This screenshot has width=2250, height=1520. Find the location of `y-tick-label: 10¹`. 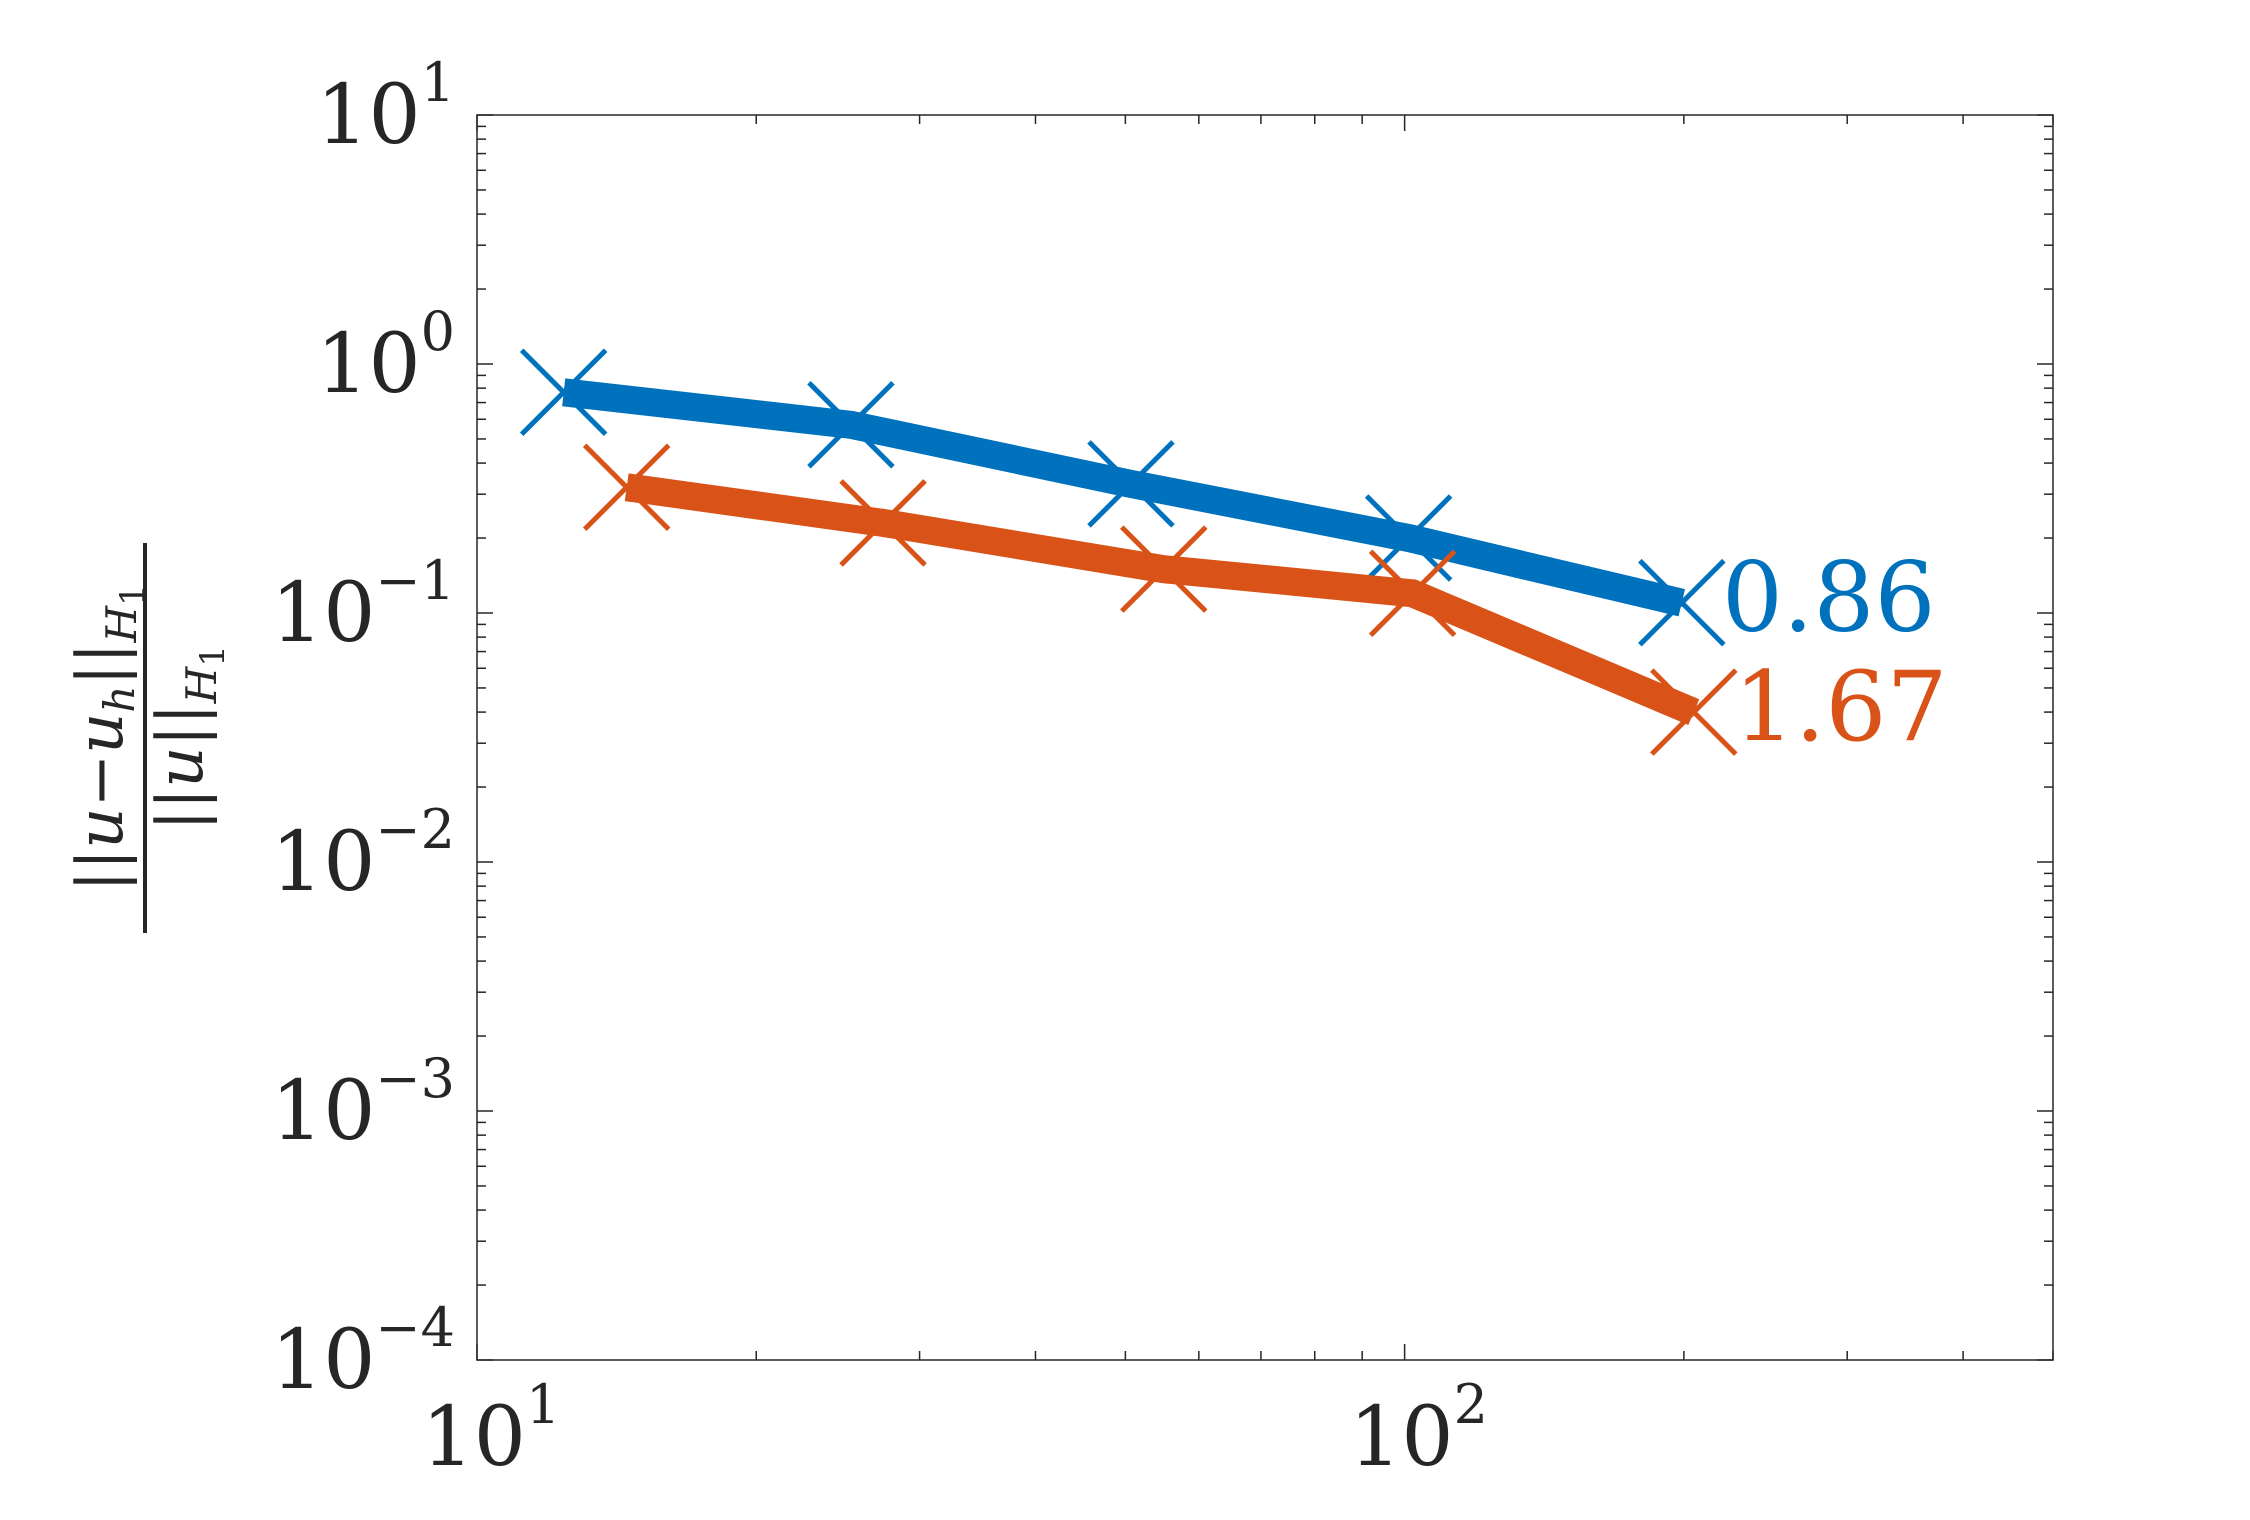

y-tick-label: 10¹ is located at coordinates (385, 107).